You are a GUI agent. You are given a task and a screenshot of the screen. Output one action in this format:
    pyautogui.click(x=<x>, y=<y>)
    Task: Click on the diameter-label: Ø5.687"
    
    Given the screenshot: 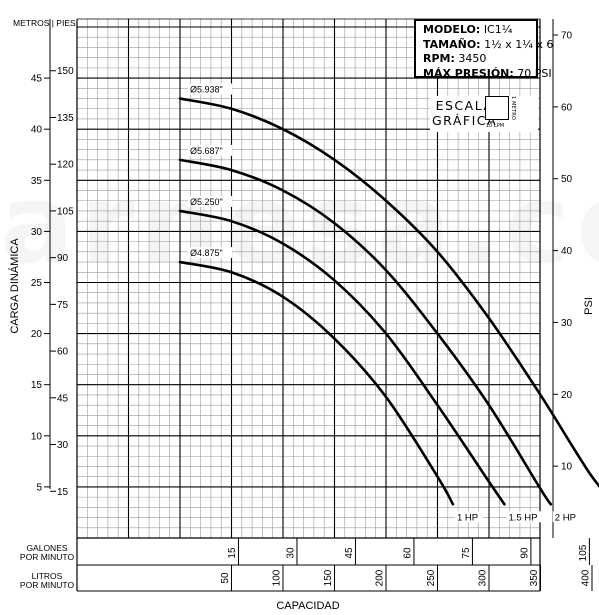 What is the action you would take?
    pyautogui.click(x=206, y=151)
    